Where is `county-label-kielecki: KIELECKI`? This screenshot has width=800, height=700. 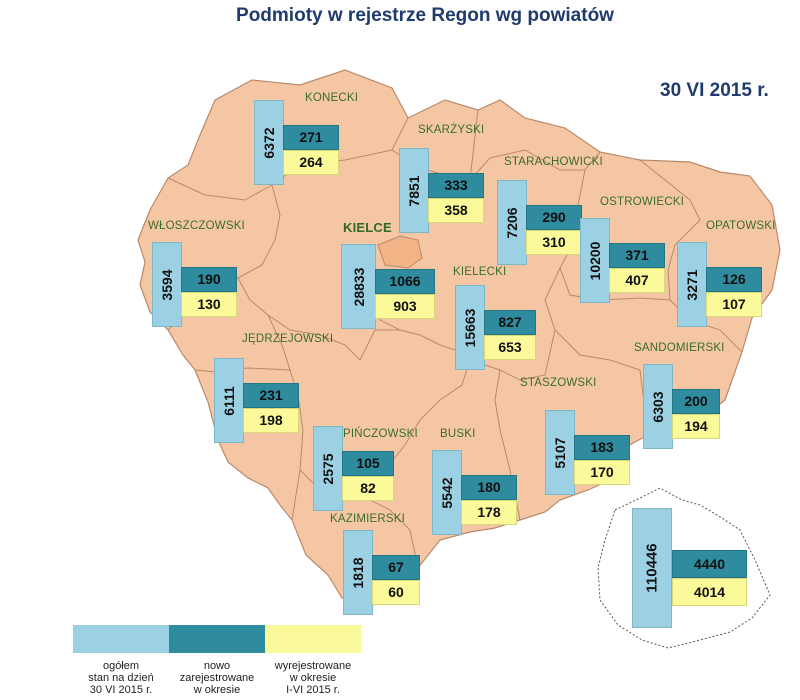
county-label-kielecki: KIELECKI is located at coordinates (480, 272).